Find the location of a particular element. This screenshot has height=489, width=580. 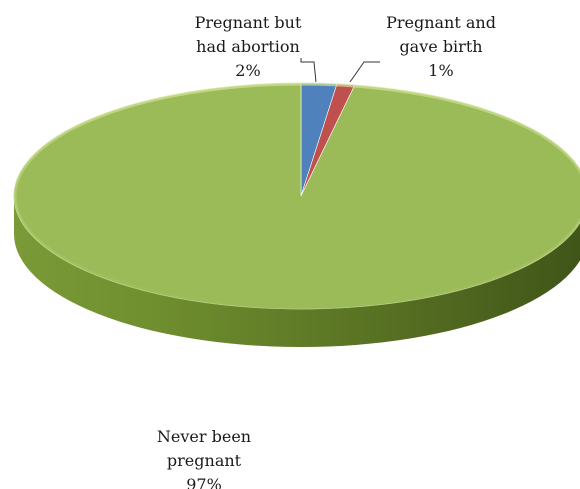

slice-0-percent-label: 2% is located at coordinates (247, 70).